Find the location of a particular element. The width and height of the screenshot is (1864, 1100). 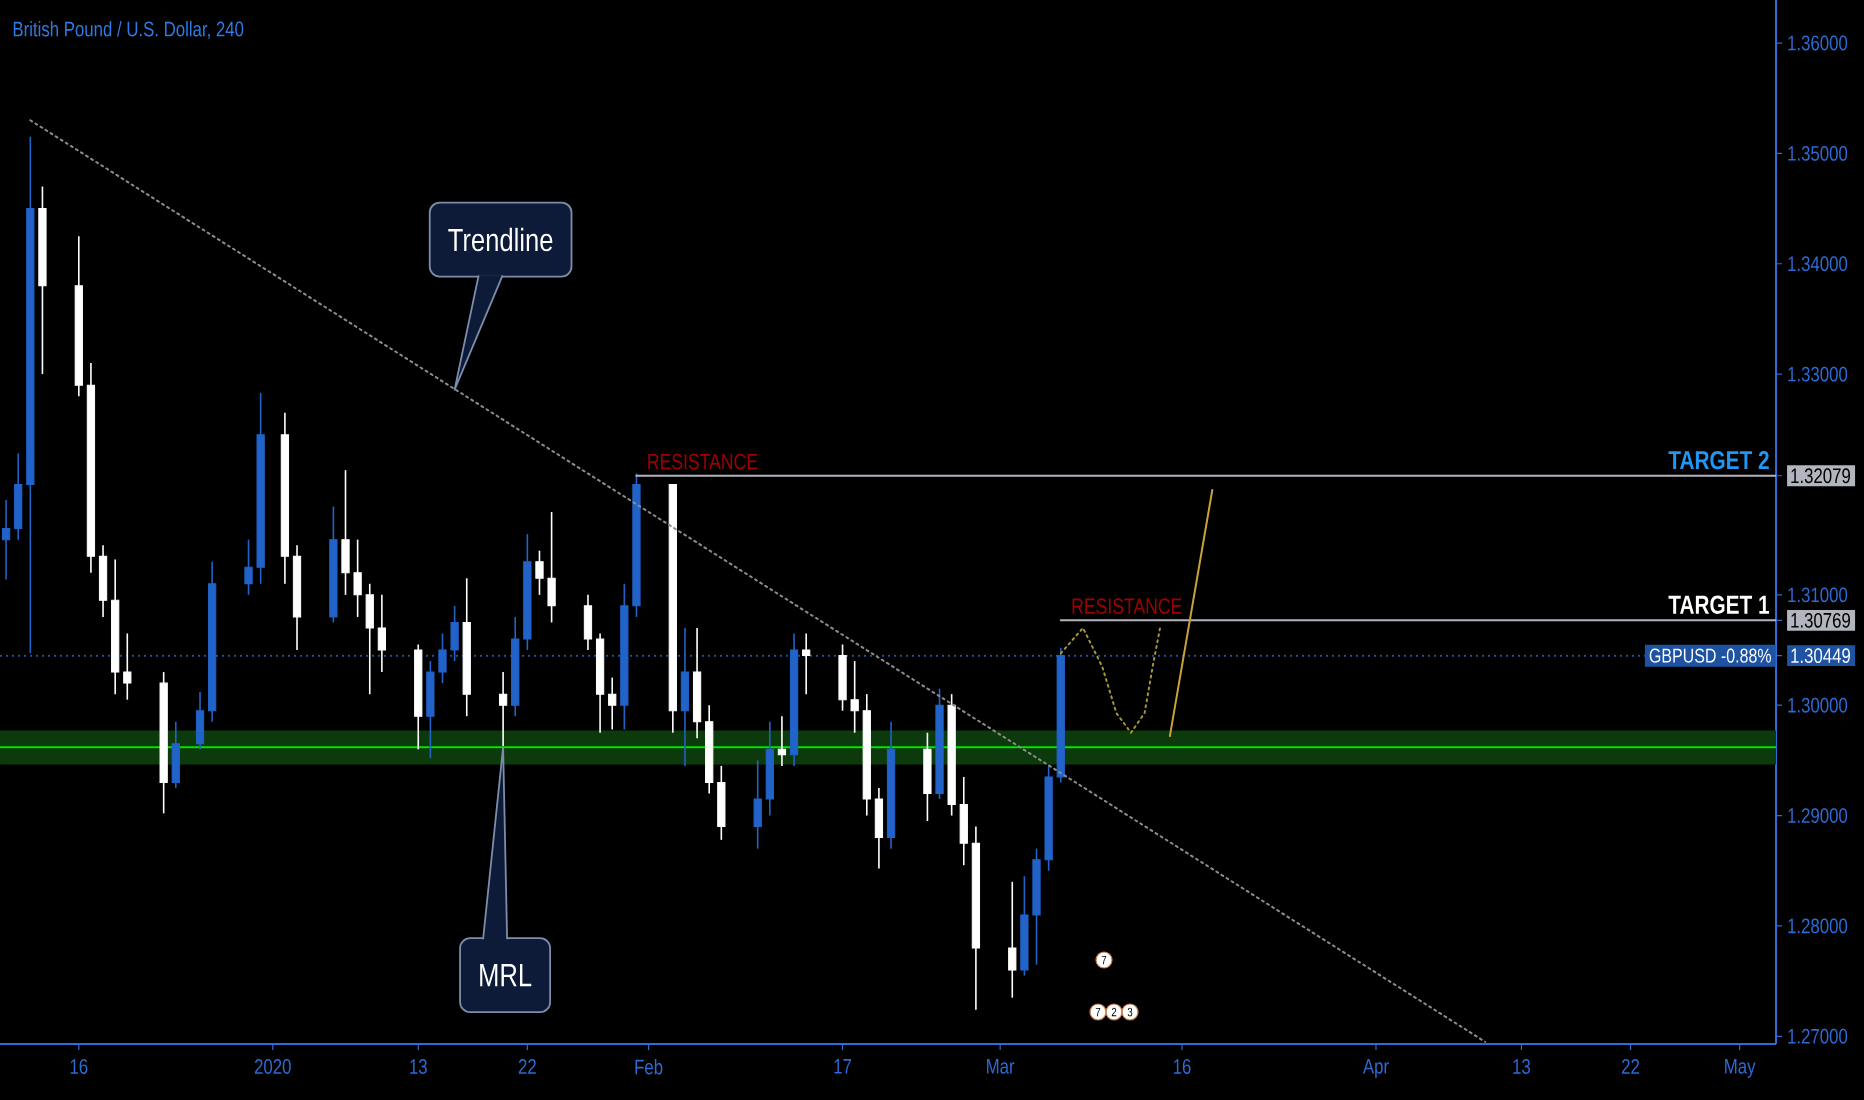

y-tick-label: 1.36000 is located at coordinates (1818, 43).